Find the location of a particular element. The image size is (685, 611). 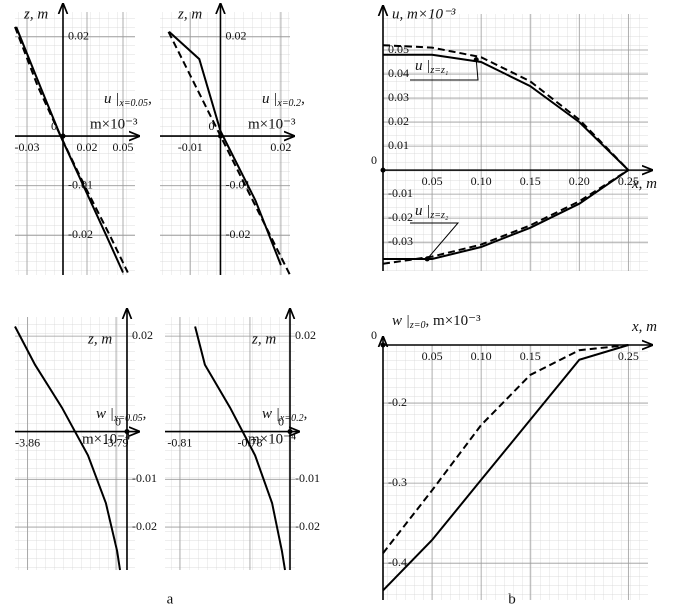

x-axis-label: u |x=0.05, is located at coordinates (128, 100).